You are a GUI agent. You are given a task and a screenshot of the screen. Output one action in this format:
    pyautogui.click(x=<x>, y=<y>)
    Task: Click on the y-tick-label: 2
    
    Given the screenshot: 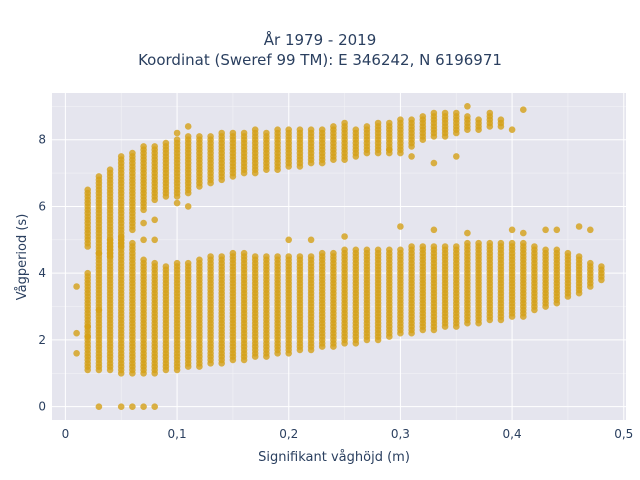 What is the action you would take?
    pyautogui.click(x=42, y=340)
    